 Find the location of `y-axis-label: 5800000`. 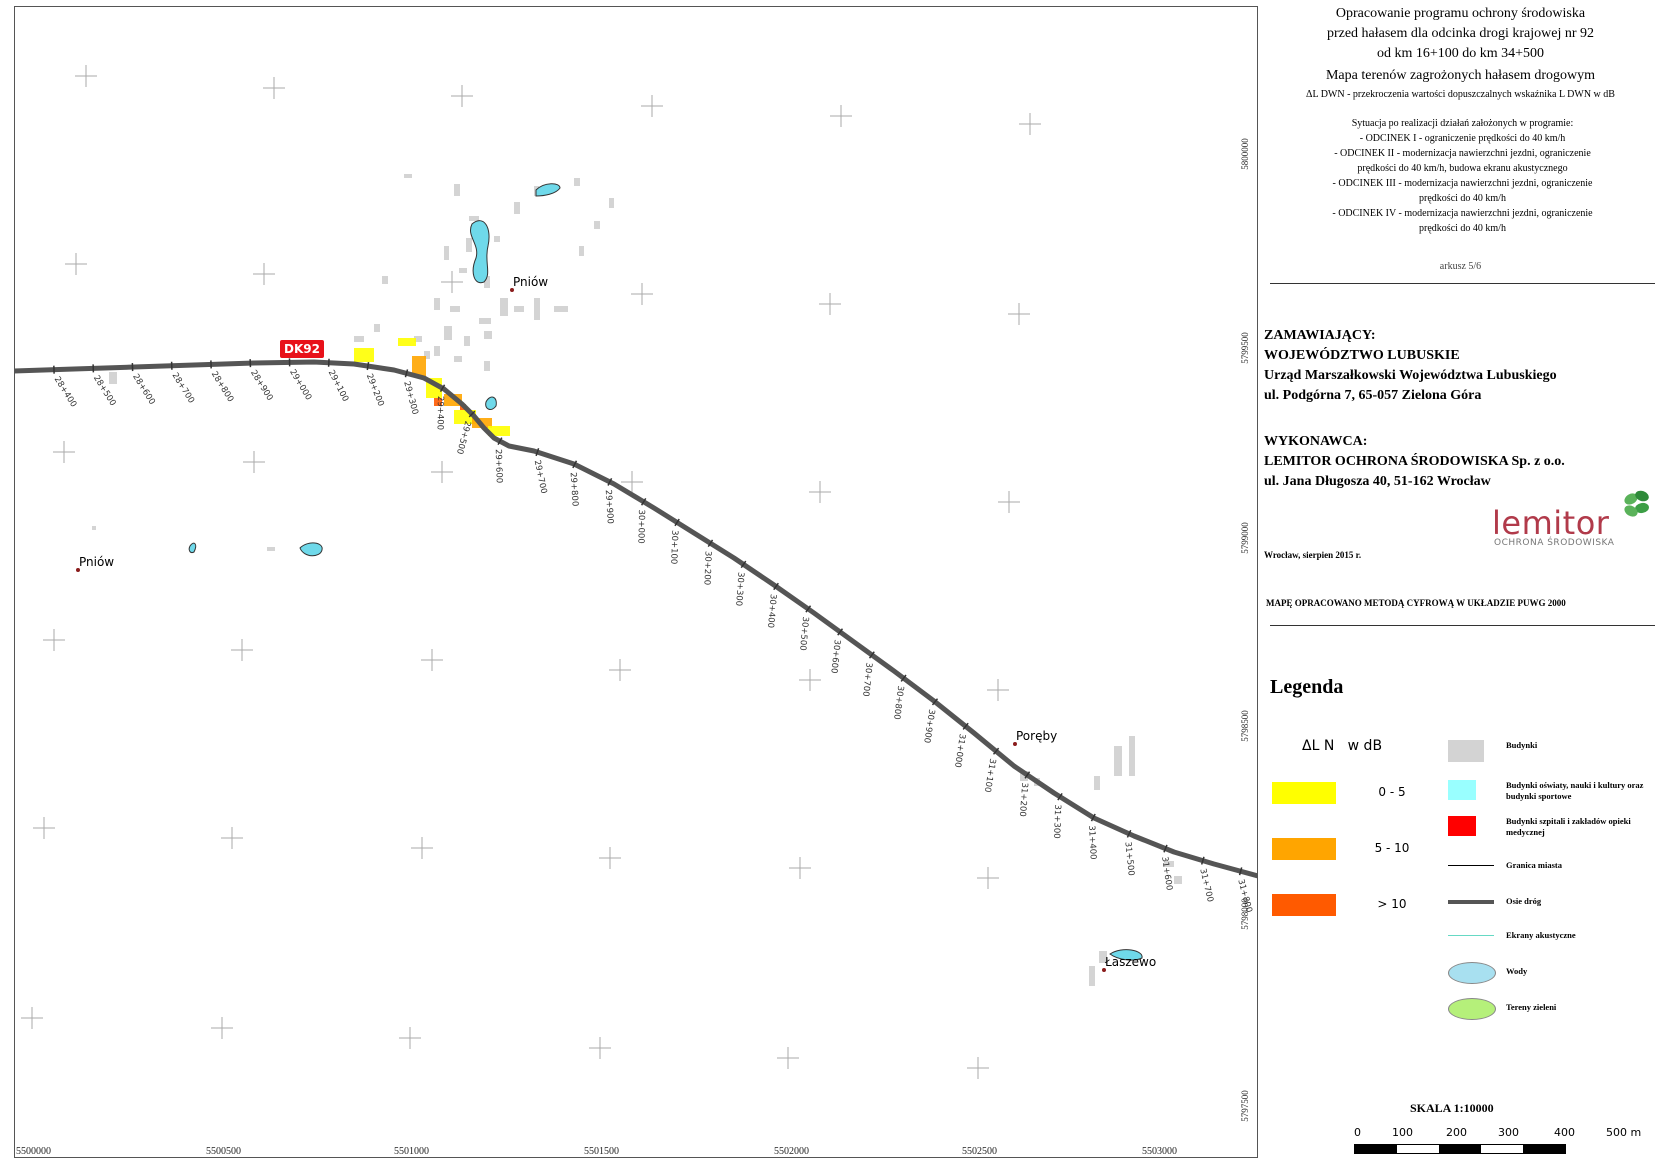

y-axis-label: 5800000 is located at coordinates (1245, 154).